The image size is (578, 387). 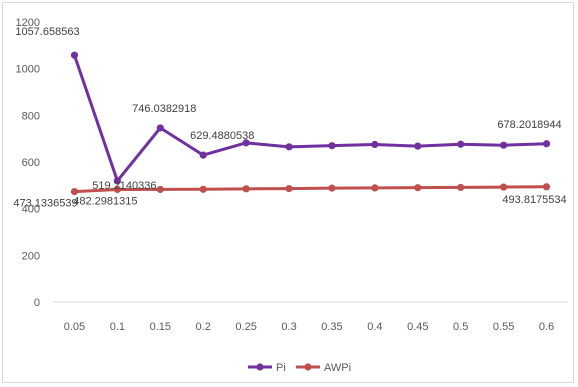 I want to click on x-tick-label: 0.3, so click(x=288, y=327).